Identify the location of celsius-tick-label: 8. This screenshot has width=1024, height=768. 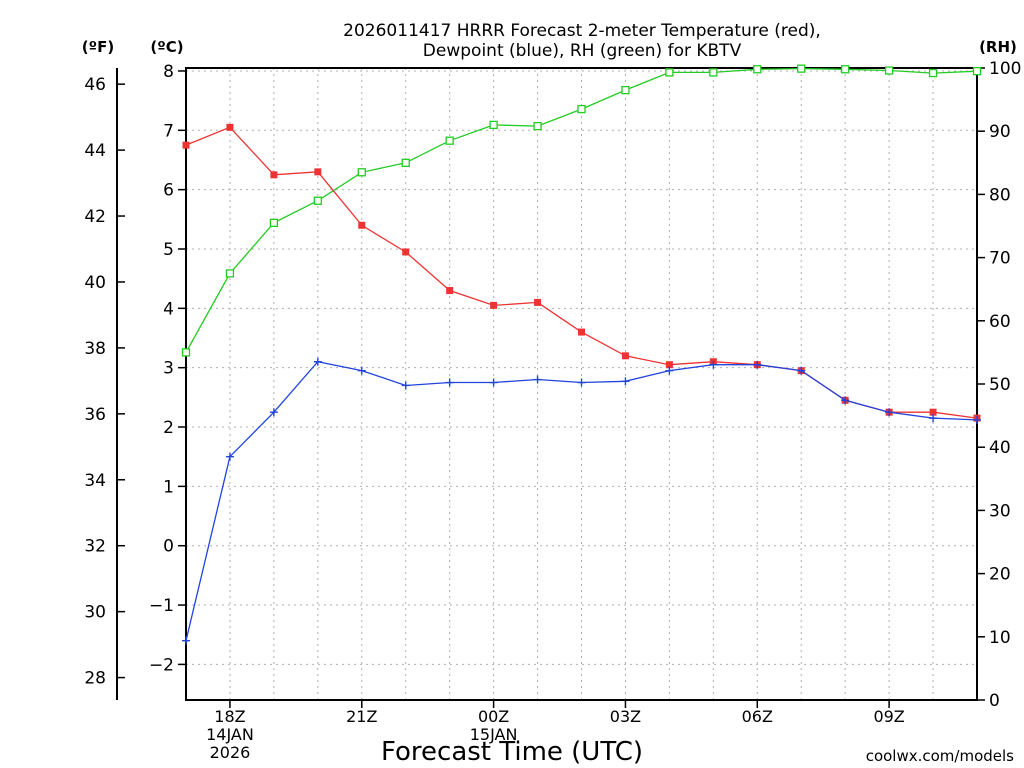
(168, 72).